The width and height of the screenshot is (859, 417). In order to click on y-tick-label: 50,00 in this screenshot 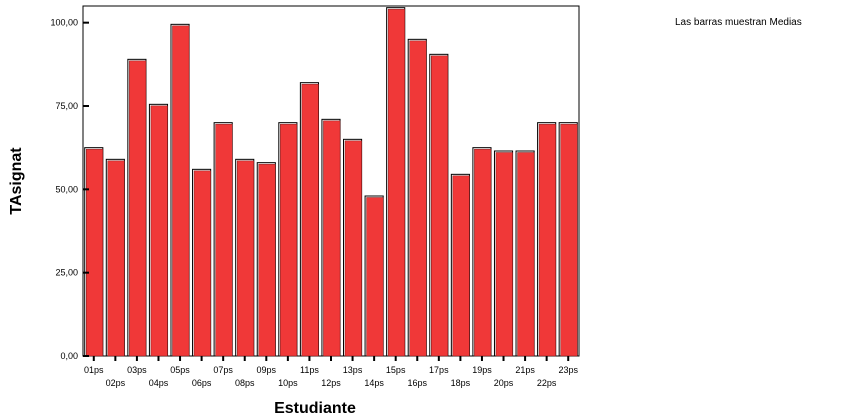, I will do `click(66, 189)`.